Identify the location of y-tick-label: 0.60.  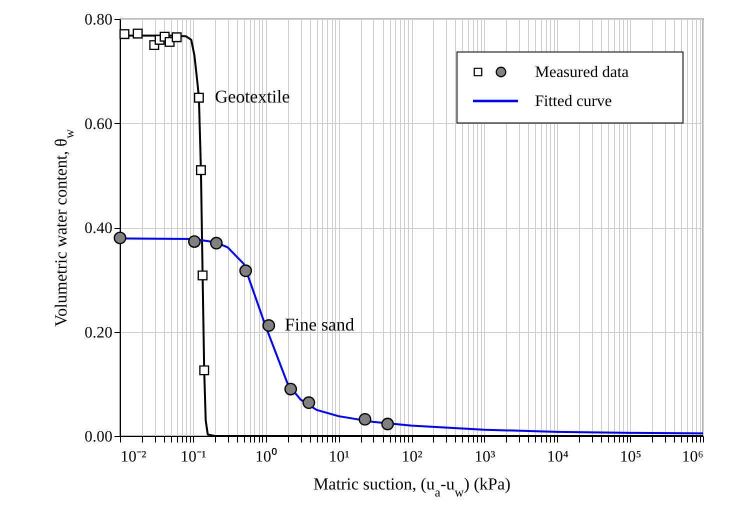
(98, 124).